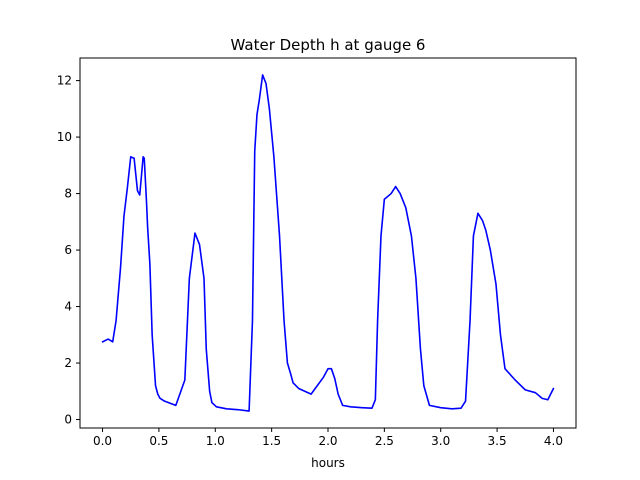  What do you see at coordinates (64, 81) in the screenshot?
I see `y-tick-label: 12` at bounding box center [64, 81].